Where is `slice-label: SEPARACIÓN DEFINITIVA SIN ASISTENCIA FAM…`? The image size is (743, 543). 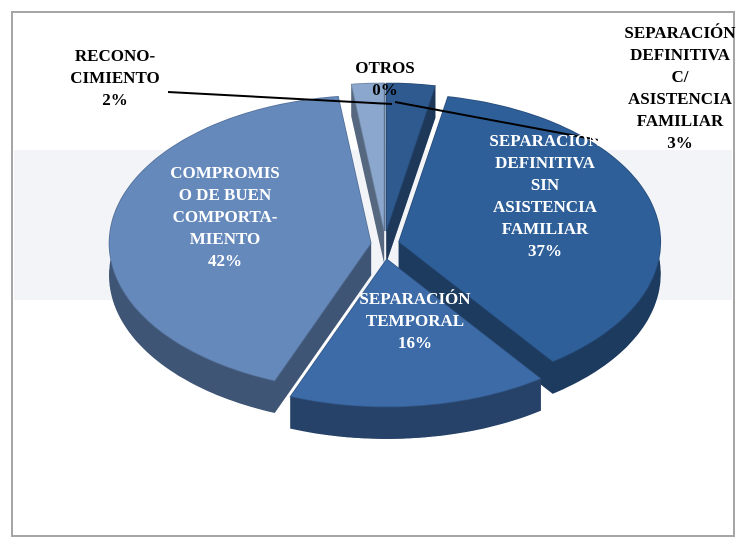 slice-label: SEPARACIÓN DEFINITIVA SIN ASISTENCIA FAM… is located at coordinates (545, 196).